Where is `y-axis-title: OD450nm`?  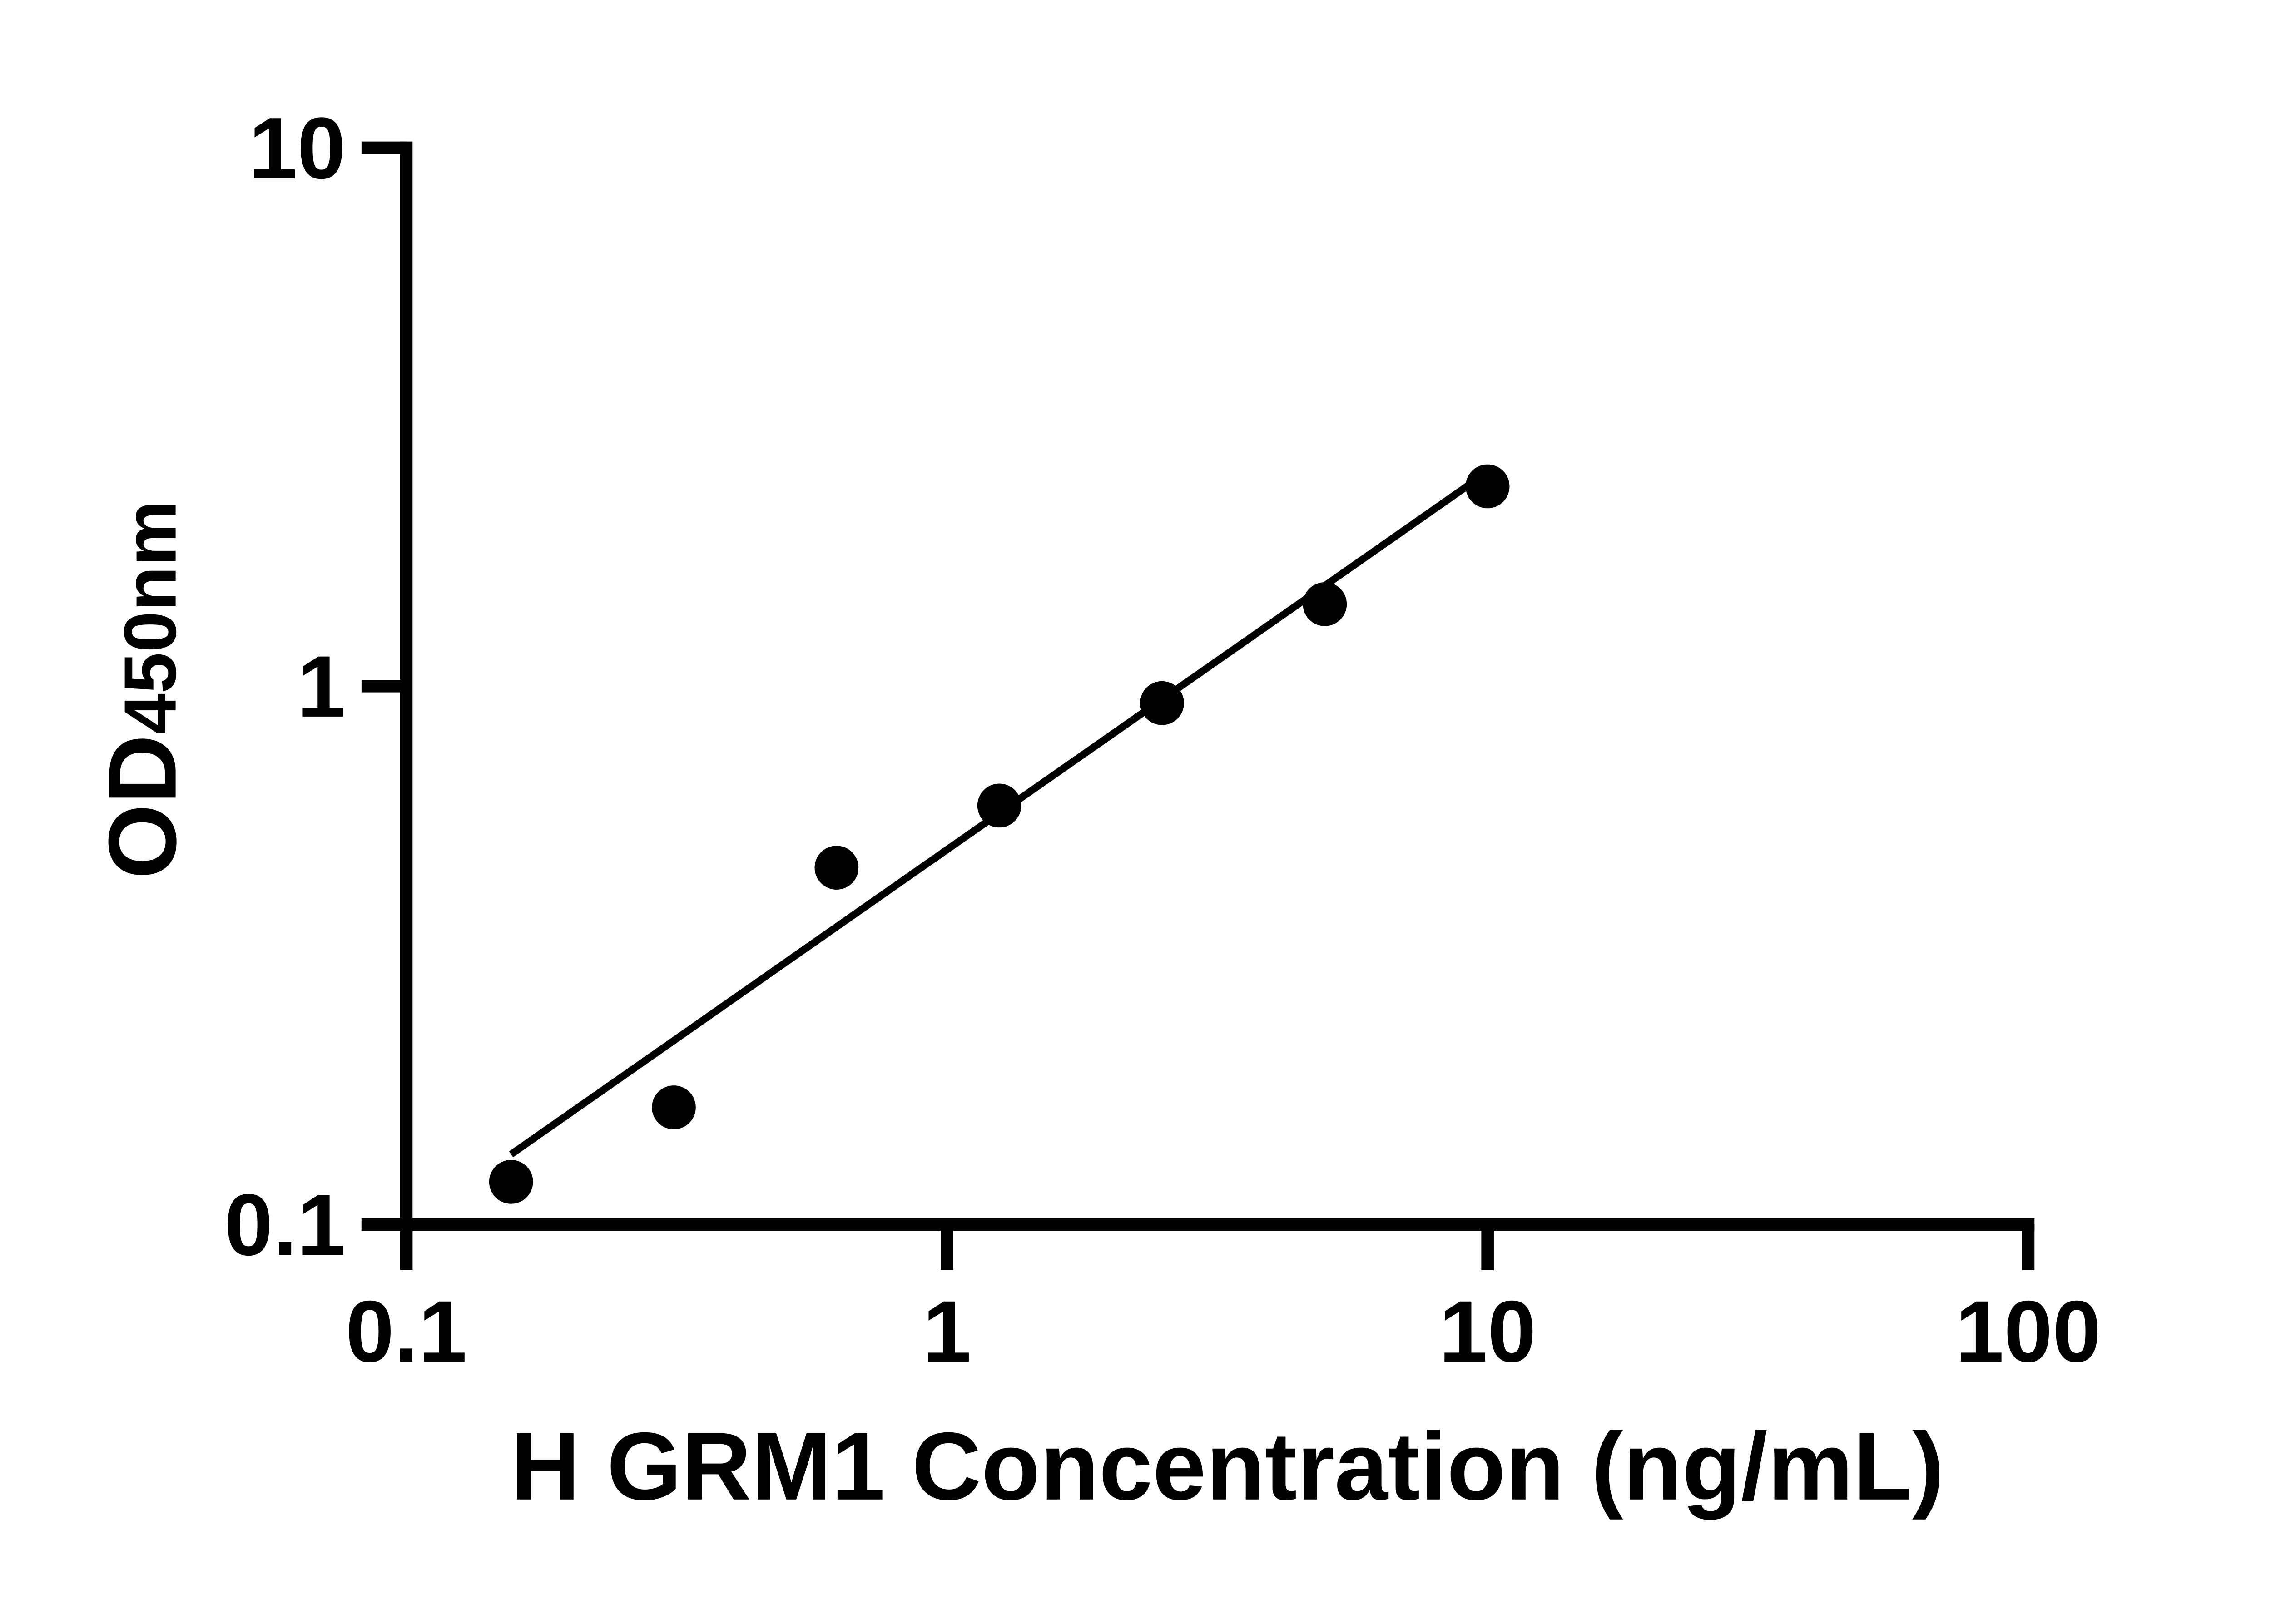 y-axis-title: OD450nm is located at coordinates (142, 689).